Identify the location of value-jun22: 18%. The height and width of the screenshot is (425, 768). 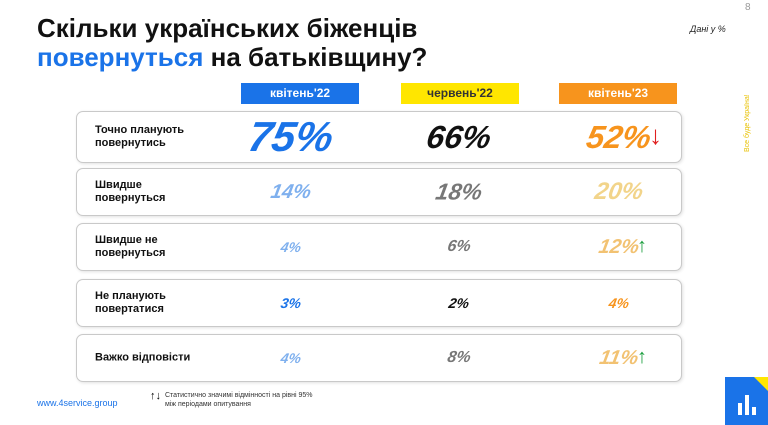
(459, 191).